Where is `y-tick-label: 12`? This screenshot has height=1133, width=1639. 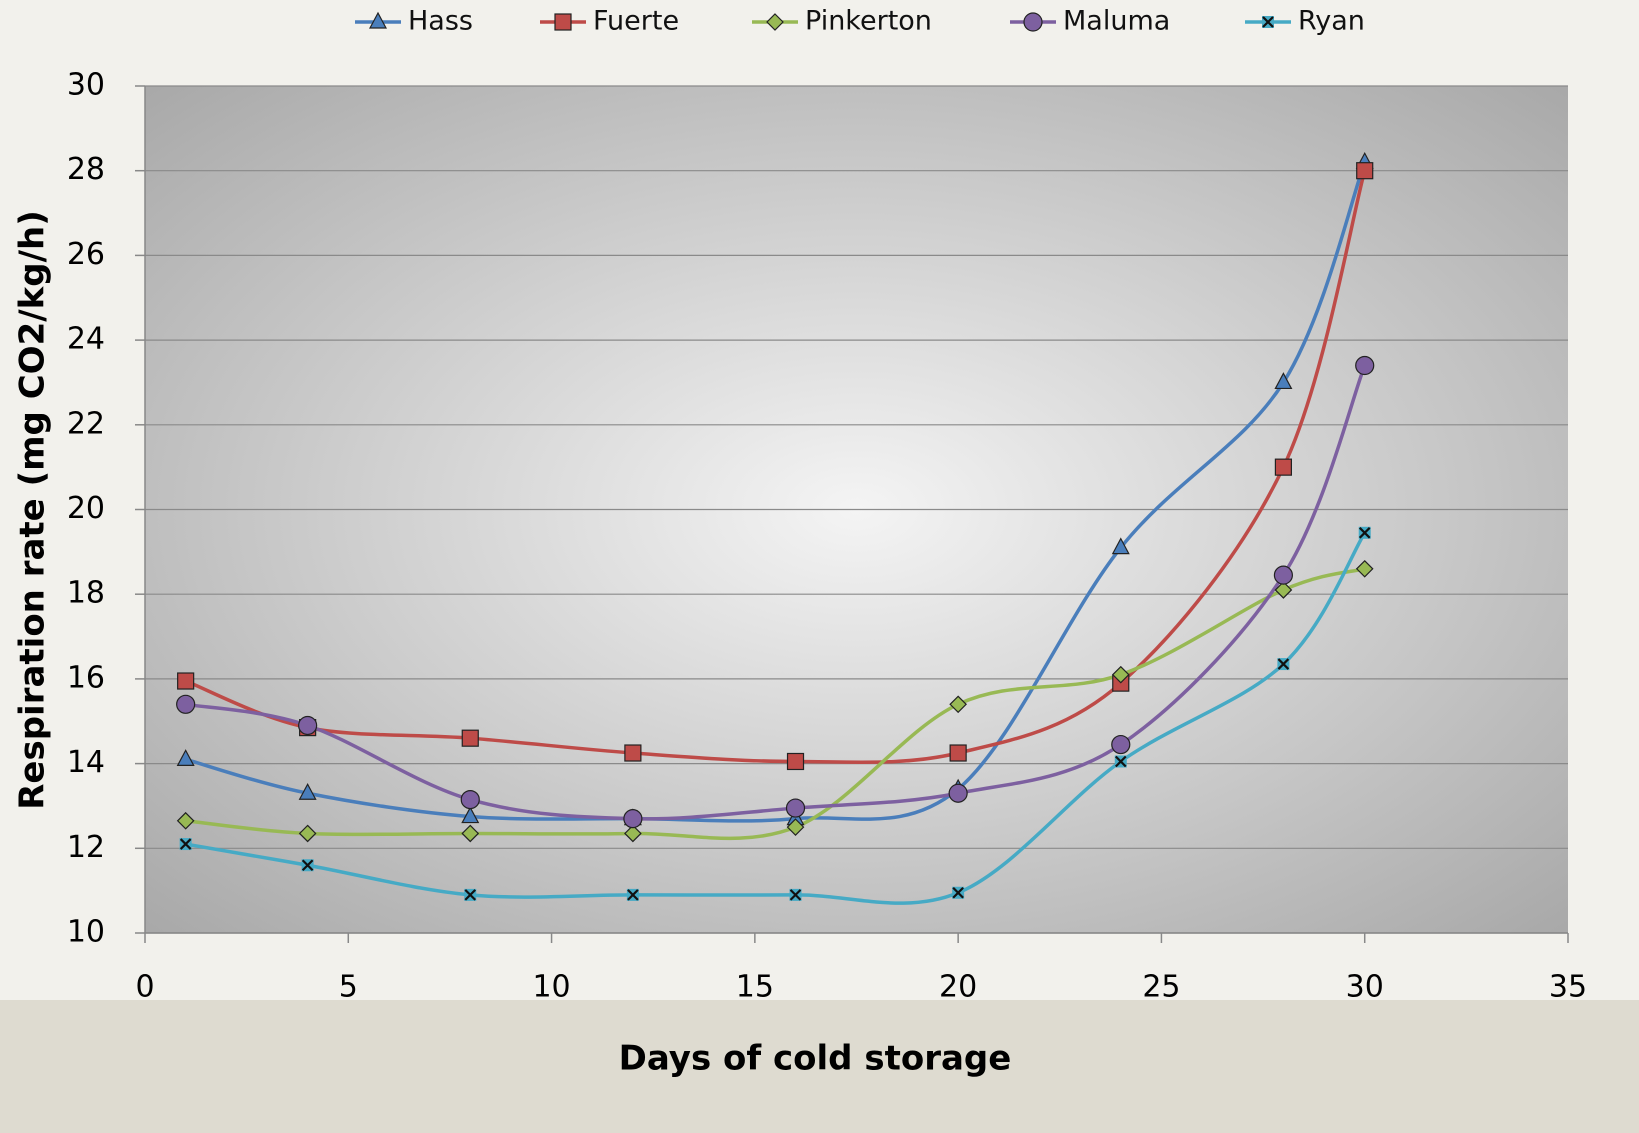
y-tick-label: 12 is located at coordinates (86, 847).